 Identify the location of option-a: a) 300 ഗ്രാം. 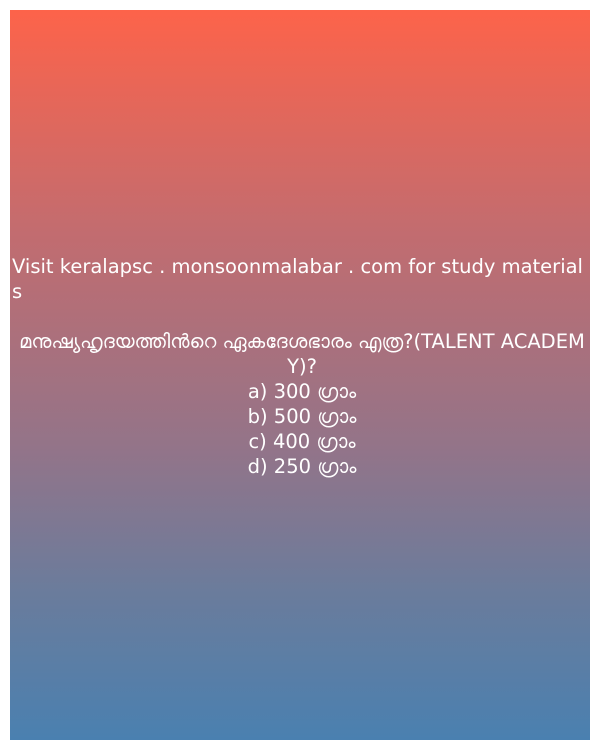
(302, 391).